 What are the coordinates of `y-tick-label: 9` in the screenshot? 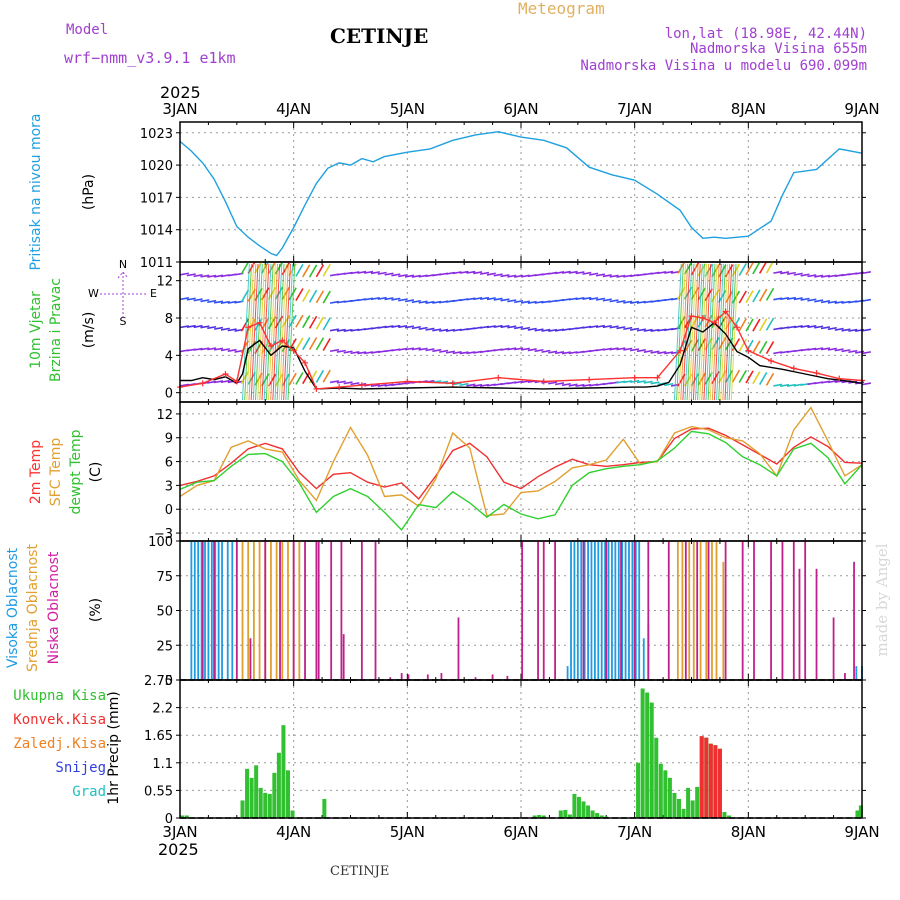 It's located at (169, 439).